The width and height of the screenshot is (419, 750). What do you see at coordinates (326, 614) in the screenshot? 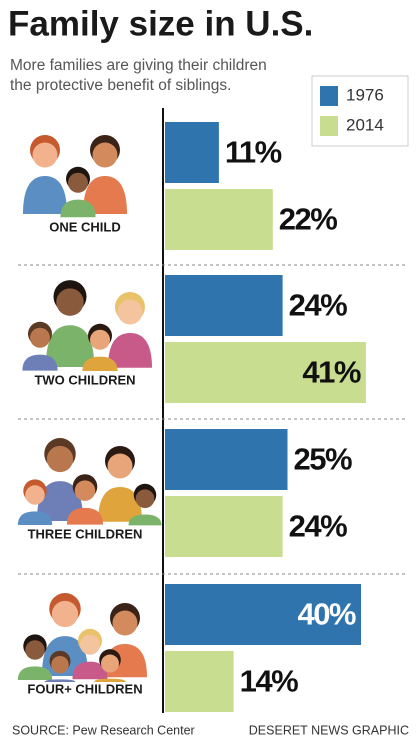
I see `value-label: 40%` at bounding box center [326, 614].